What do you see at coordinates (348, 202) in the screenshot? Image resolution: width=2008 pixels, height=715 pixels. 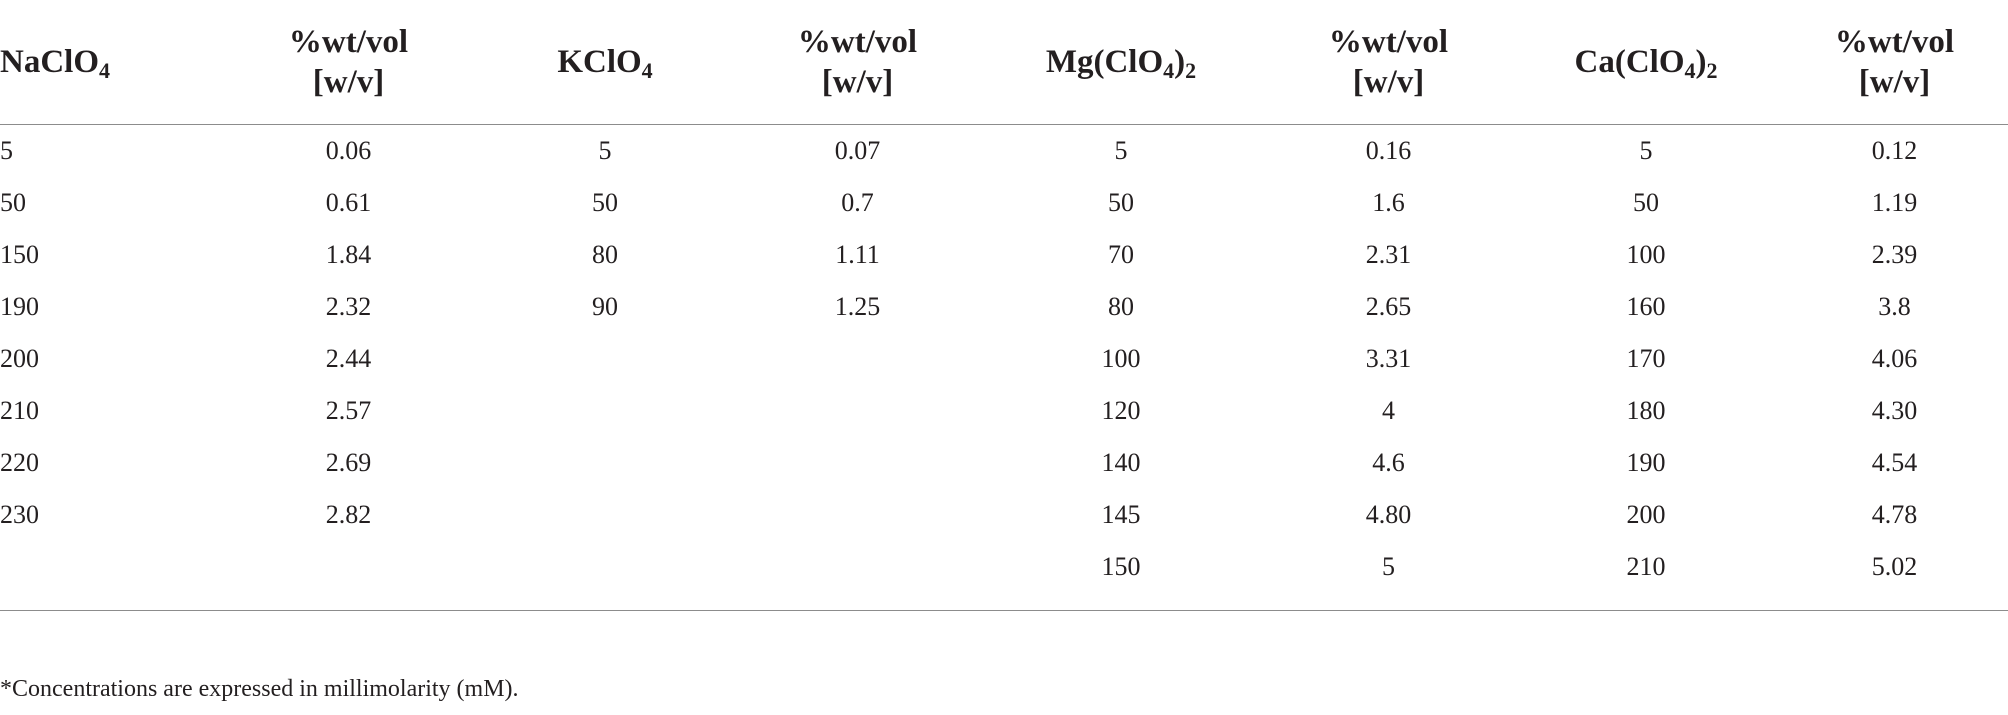 I see `table-cell: 0.61` at bounding box center [348, 202].